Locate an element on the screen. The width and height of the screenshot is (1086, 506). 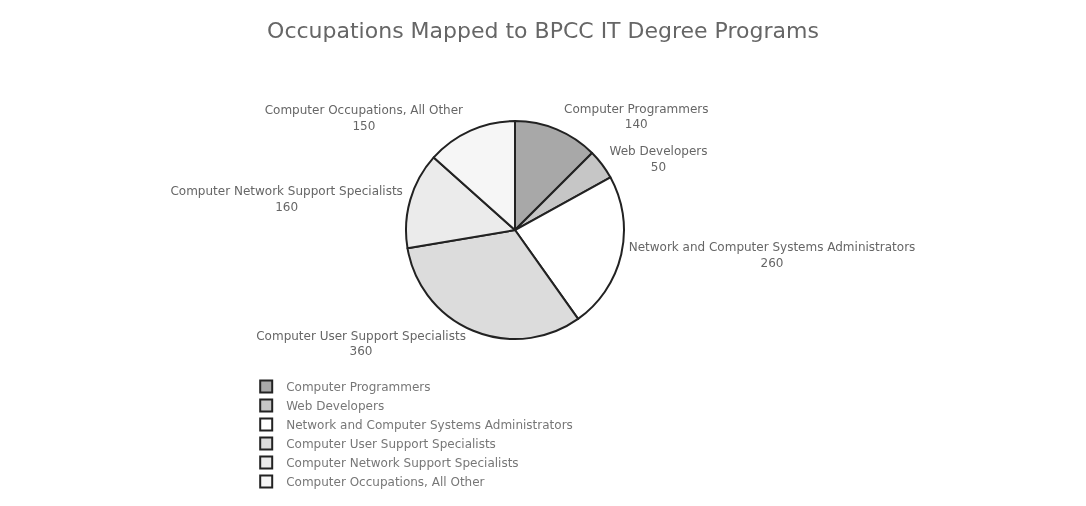
data-label: 150 is located at coordinates (364, 126).